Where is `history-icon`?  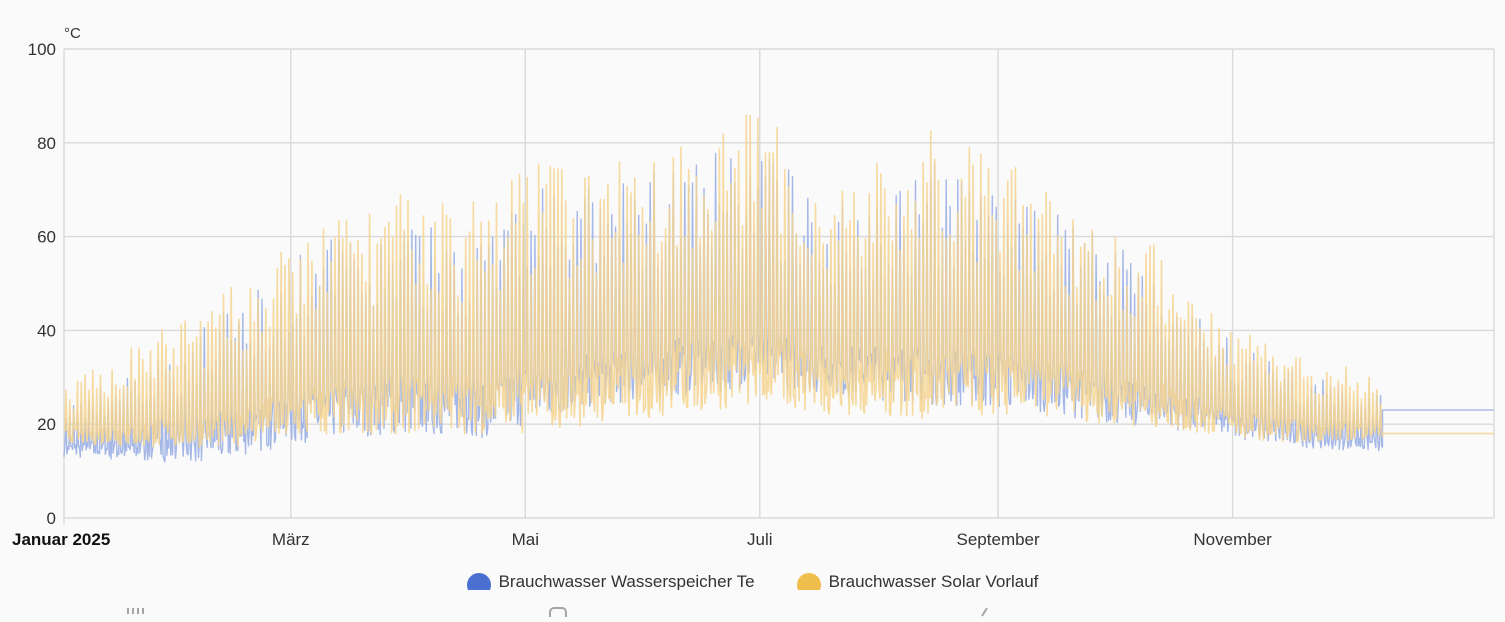 history-icon is located at coordinates (138, 609).